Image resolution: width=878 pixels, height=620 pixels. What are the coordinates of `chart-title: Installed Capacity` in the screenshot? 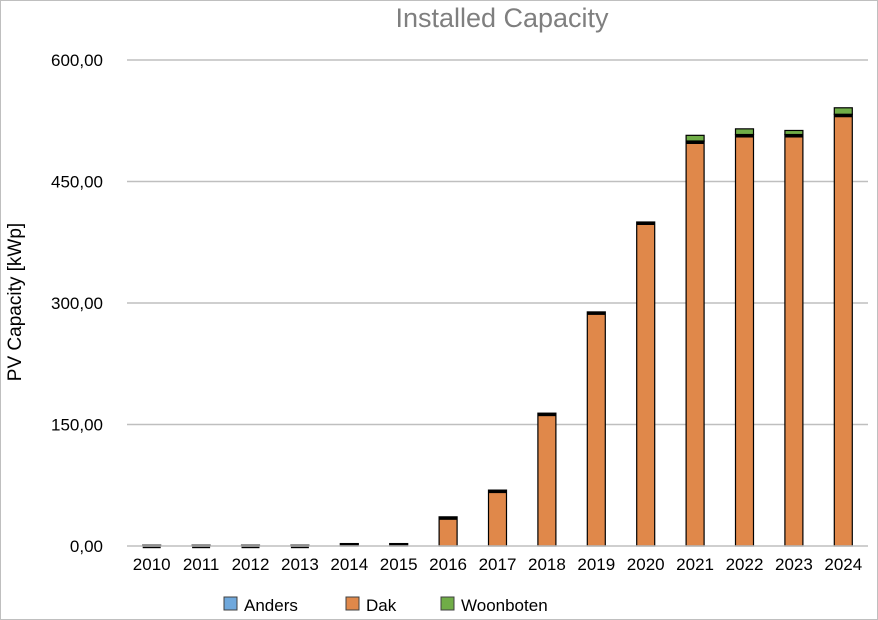 It's located at (502, 18).